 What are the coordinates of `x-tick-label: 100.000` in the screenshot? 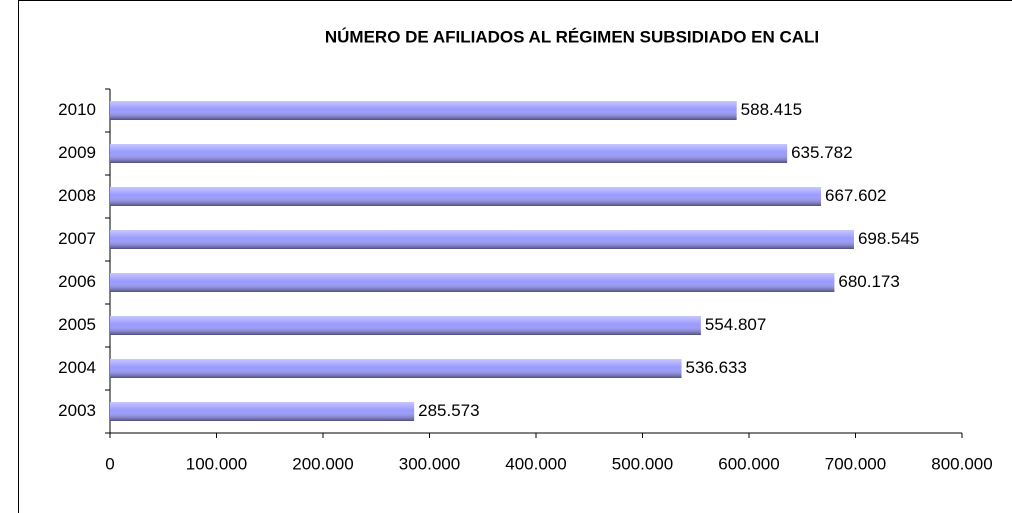 It's located at (216, 463).